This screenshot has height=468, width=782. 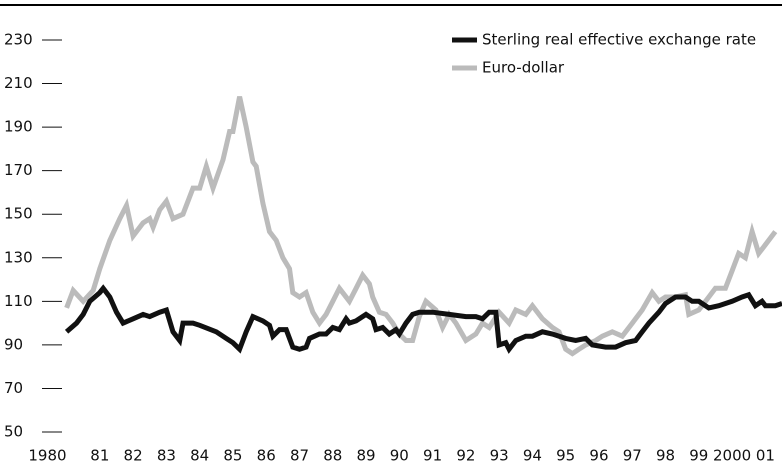 What do you see at coordinates (598, 456) in the screenshot?
I see `x-tick-label: 96` at bounding box center [598, 456].